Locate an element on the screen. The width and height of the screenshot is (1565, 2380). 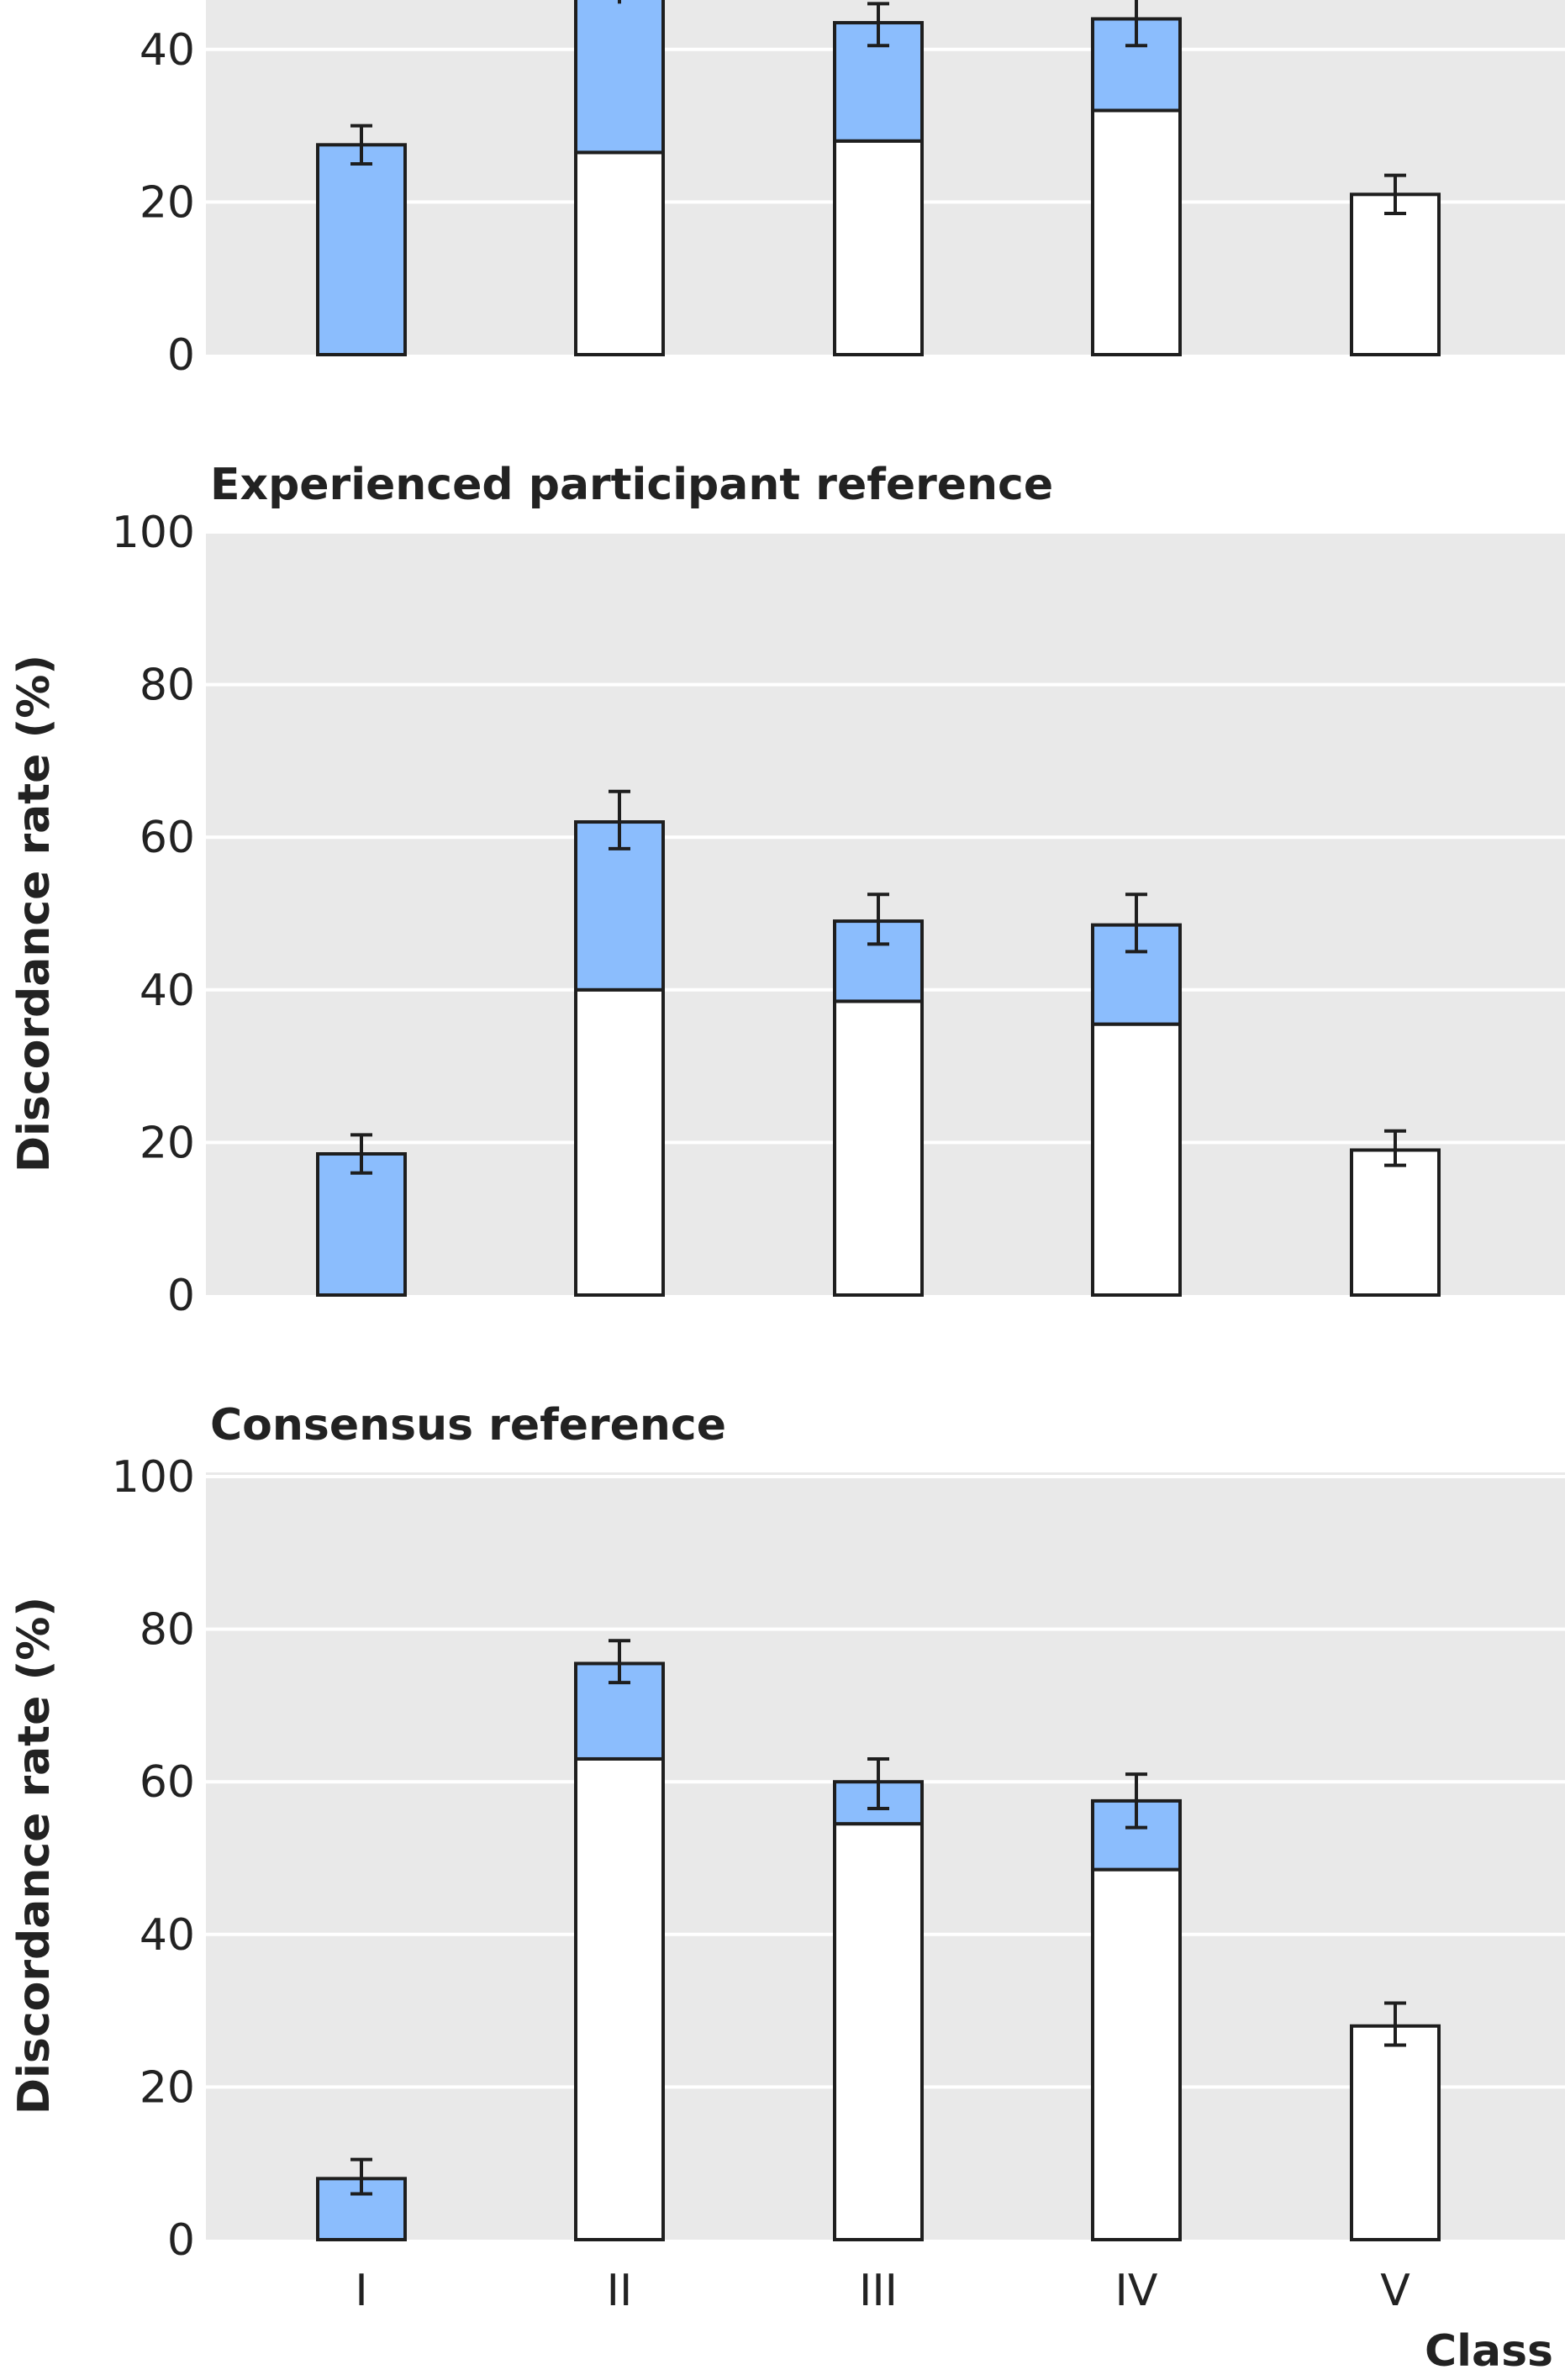
x-tick-label: I is located at coordinates (361, 2291).